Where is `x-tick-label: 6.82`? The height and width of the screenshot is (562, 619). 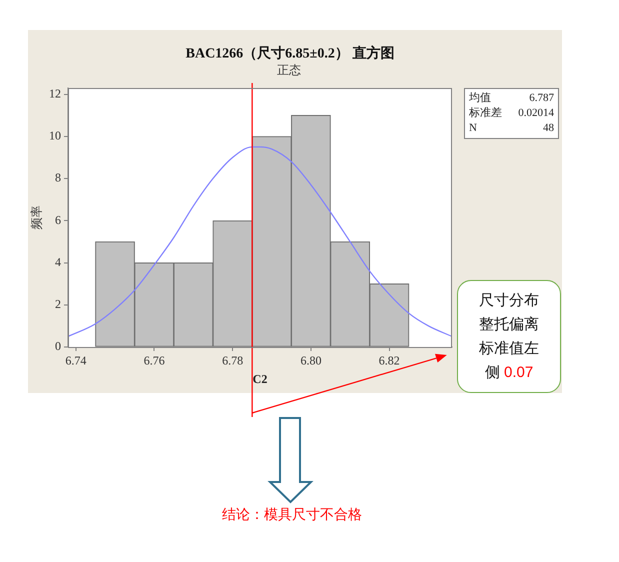
x-tick-label: 6.82 is located at coordinates (389, 360).